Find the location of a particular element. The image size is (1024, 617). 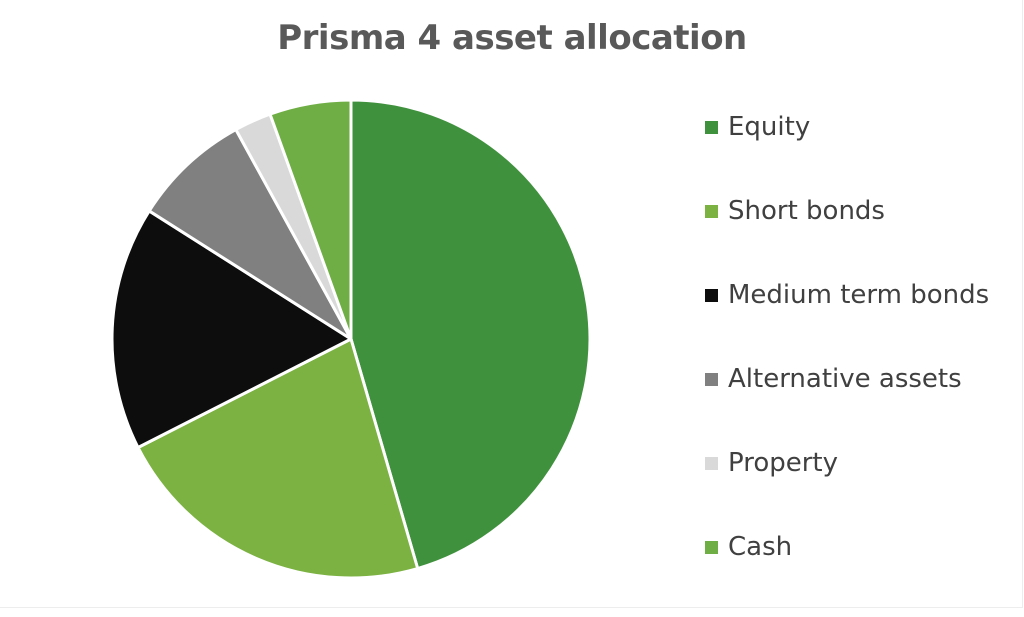

legend-label: Medium term bonds is located at coordinates (859, 295).